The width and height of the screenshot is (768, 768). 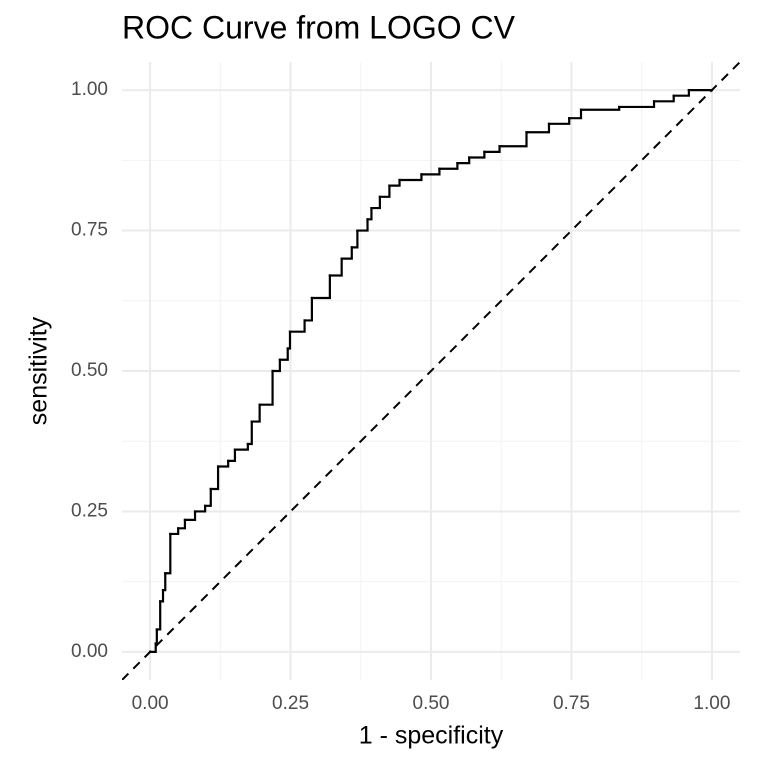 I want to click on x-tick-label: 0.50, so click(x=431, y=703).